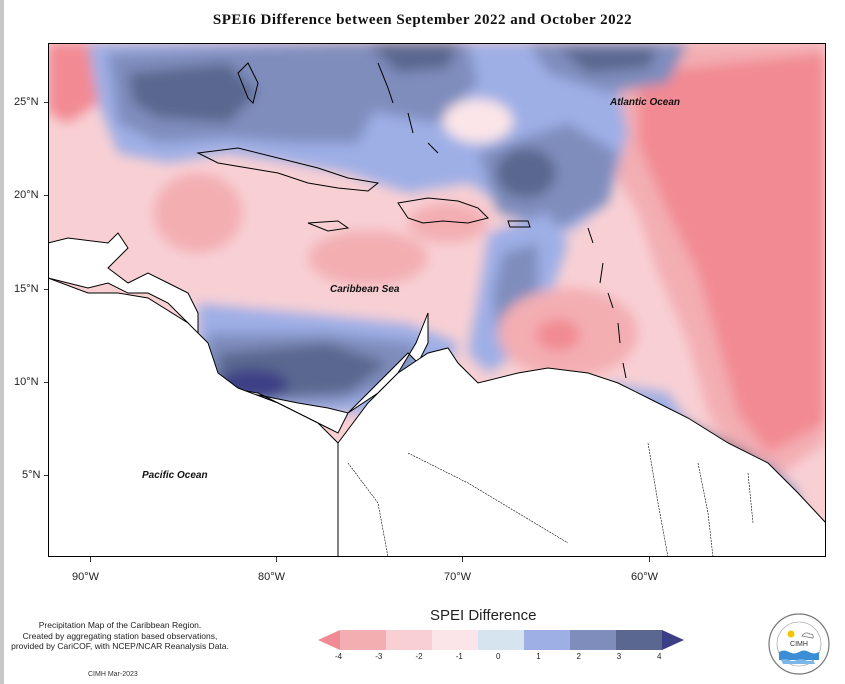 The height and width of the screenshot is (684, 845). What do you see at coordinates (799, 655) in the screenshot?
I see `wave-icon` at bounding box center [799, 655].